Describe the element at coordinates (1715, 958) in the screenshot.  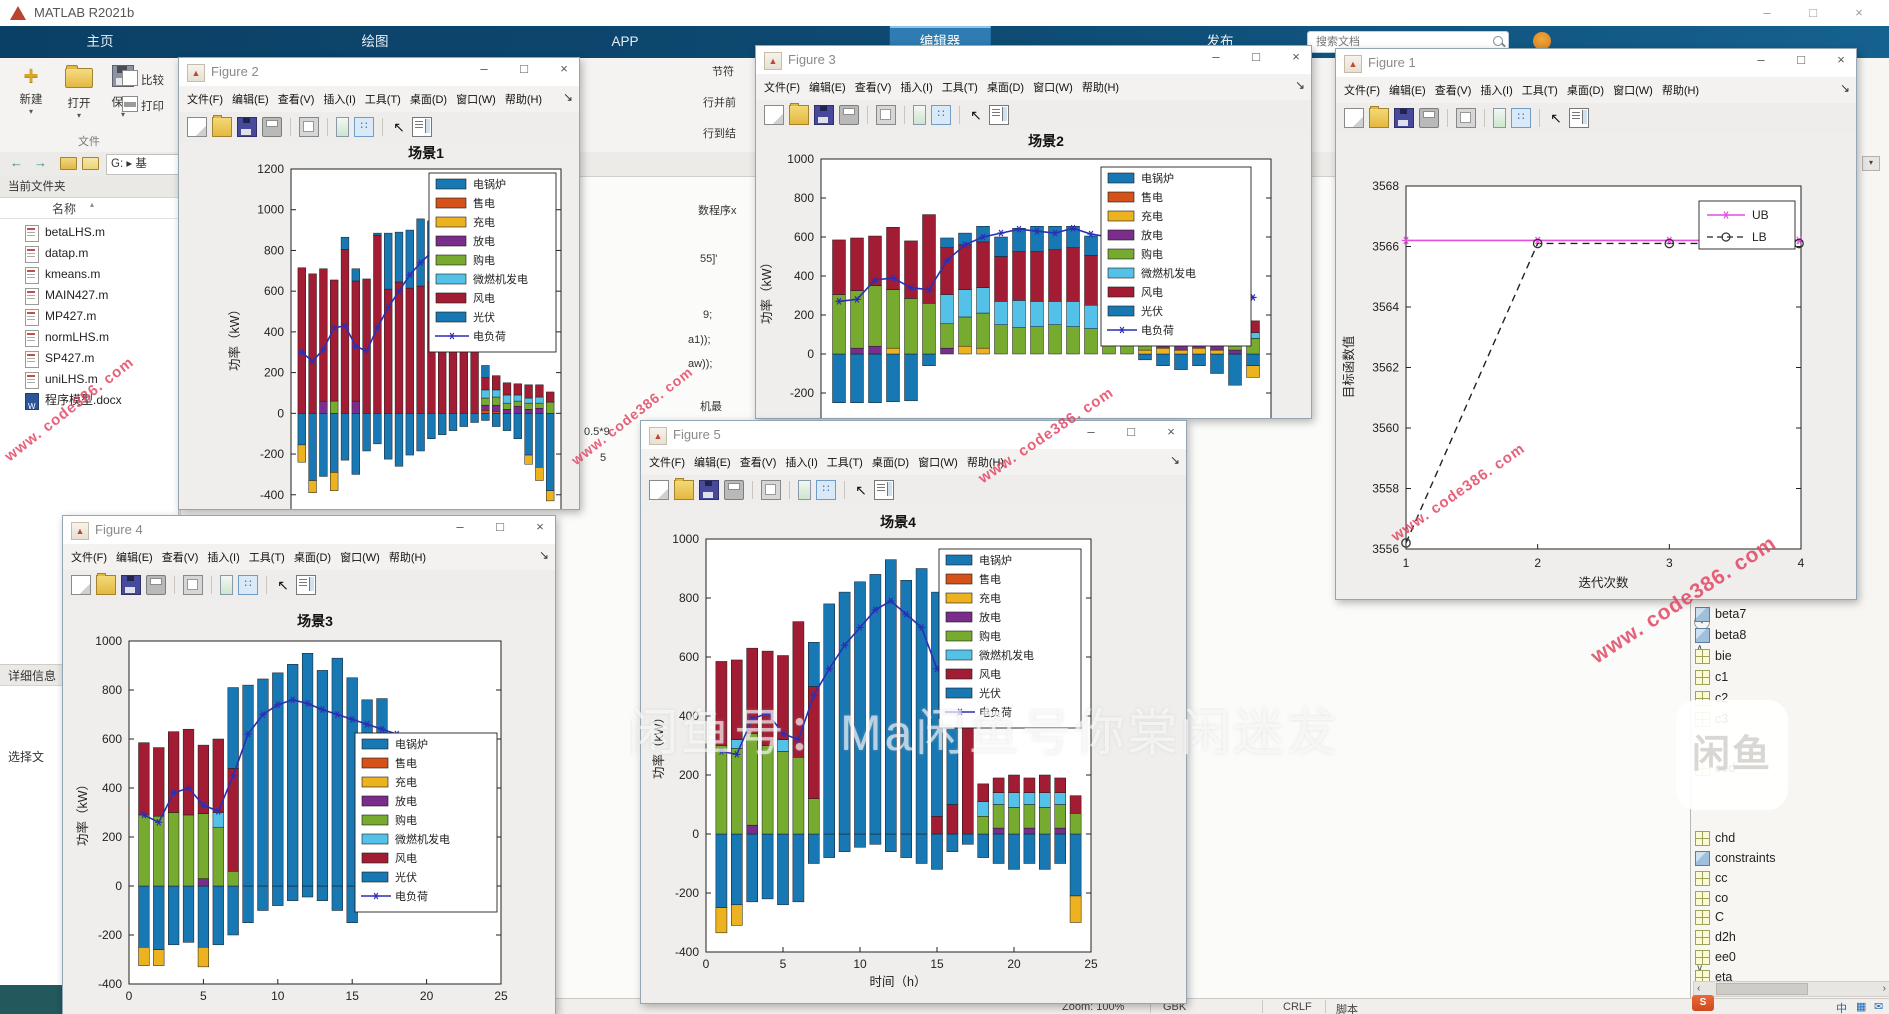
I see `workspace-variable-ee0: ee0` at that location.